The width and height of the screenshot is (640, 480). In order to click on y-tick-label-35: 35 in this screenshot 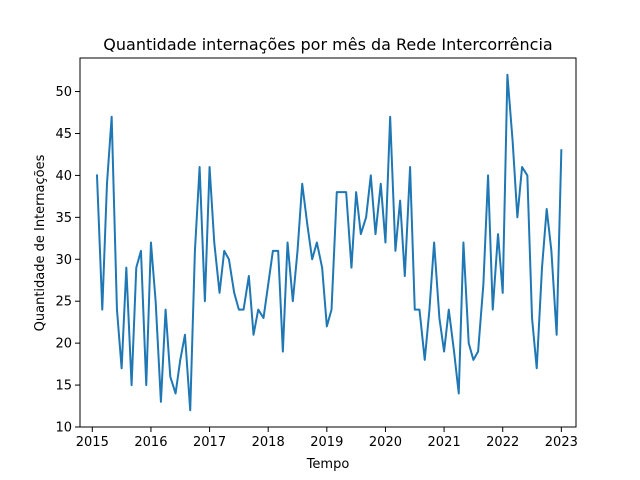, I will do `click(63, 218)`.